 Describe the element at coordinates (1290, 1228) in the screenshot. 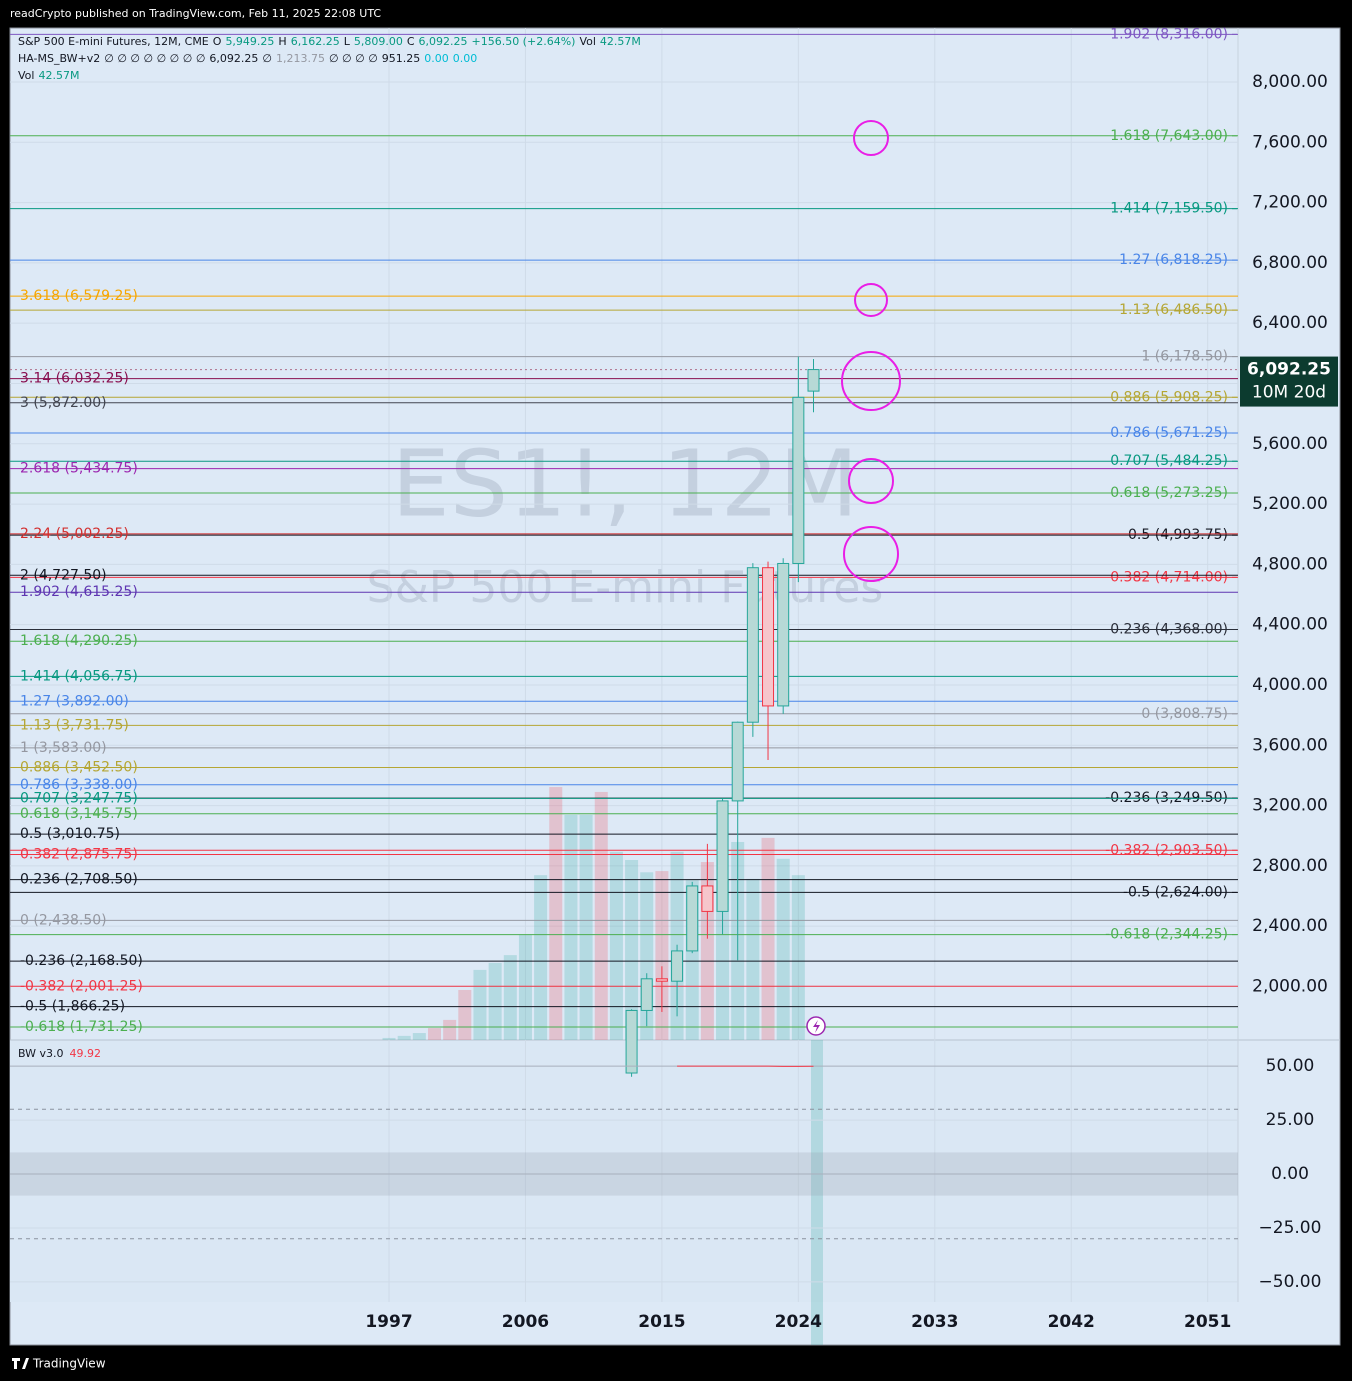

I see `indicator-tick-label: −25.00` at that location.